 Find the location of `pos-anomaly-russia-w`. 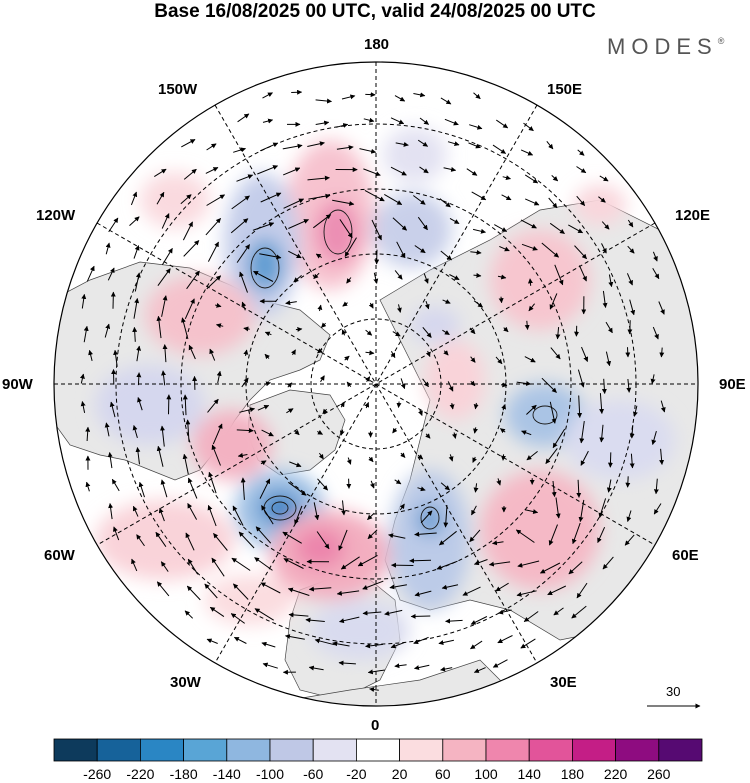

pos-anomaly-russia-w is located at coordinates (540, 530).